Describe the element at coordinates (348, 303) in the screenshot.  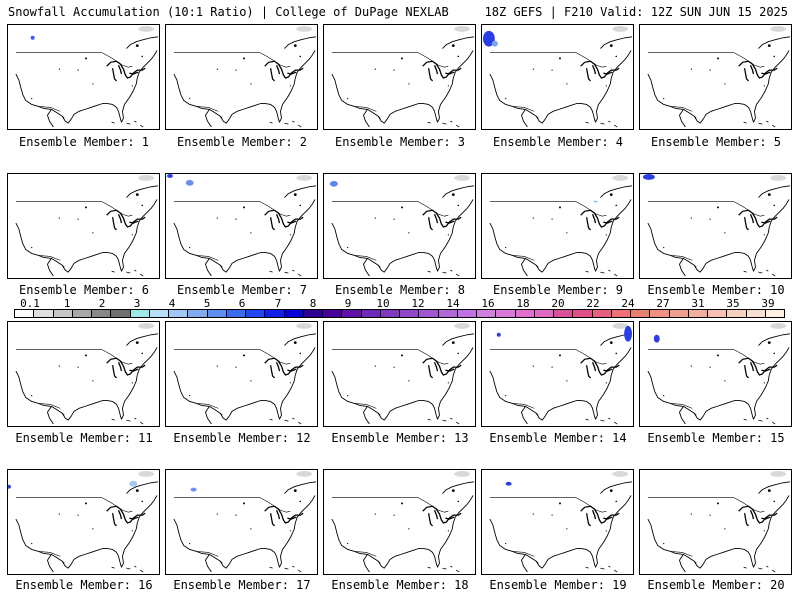
I see `colorbar-tick-label: 9` at that location.